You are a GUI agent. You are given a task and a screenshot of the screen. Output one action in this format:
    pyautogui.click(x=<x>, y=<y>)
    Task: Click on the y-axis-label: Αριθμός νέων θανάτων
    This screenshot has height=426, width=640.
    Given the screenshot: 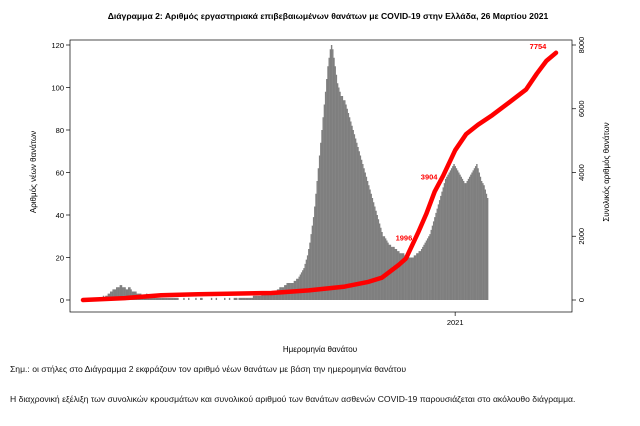 What is the action you would take?
    pyautogui.click(x=33, y=172)
    